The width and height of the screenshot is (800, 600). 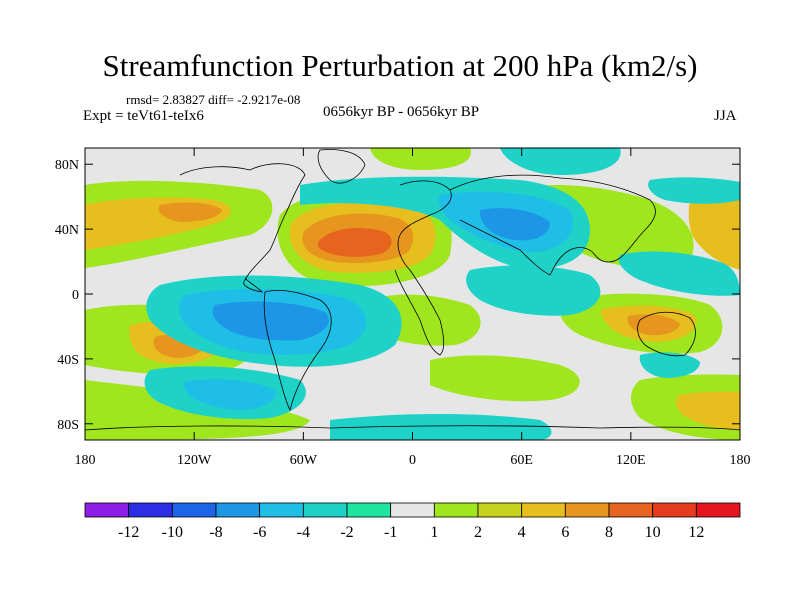 I want to click on colorbar: -12 -10 -8 -6 -4 -2 -1 1 2 4 6 8 10 12, so click(x=412, y=521).